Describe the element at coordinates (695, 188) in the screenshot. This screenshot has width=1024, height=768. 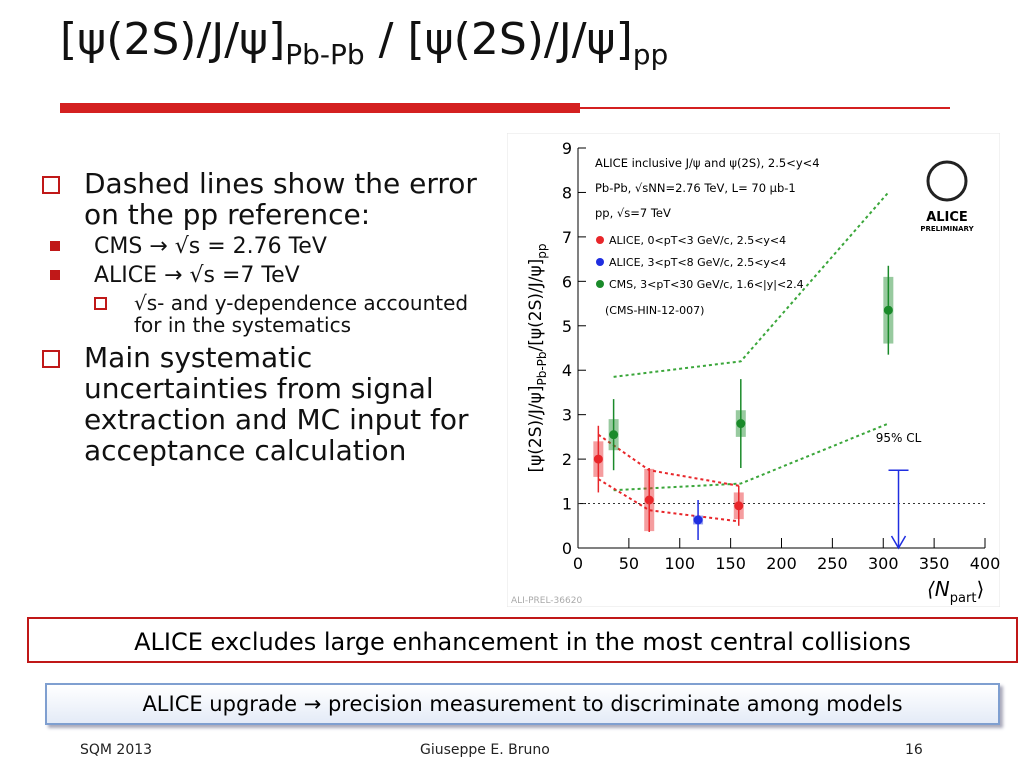
I see `legend-header: Pb-Pb, √sNN=2.76 TeV, L= 70 μb-1` at that location.